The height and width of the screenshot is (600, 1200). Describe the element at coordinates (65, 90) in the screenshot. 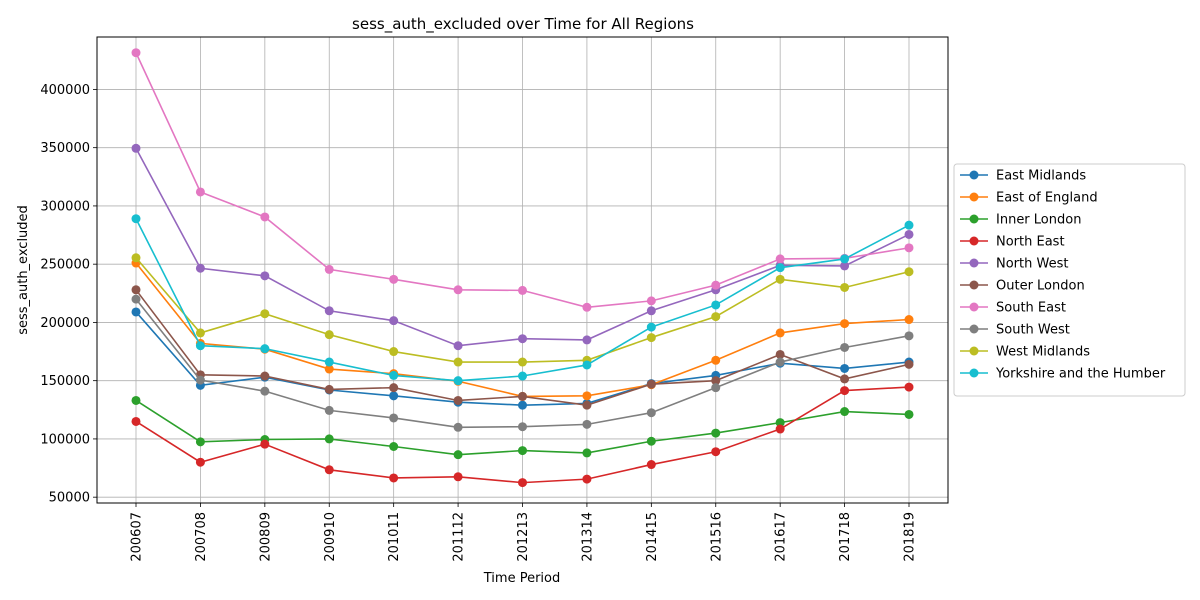

I see `y-tick-label: 400000` at that location.